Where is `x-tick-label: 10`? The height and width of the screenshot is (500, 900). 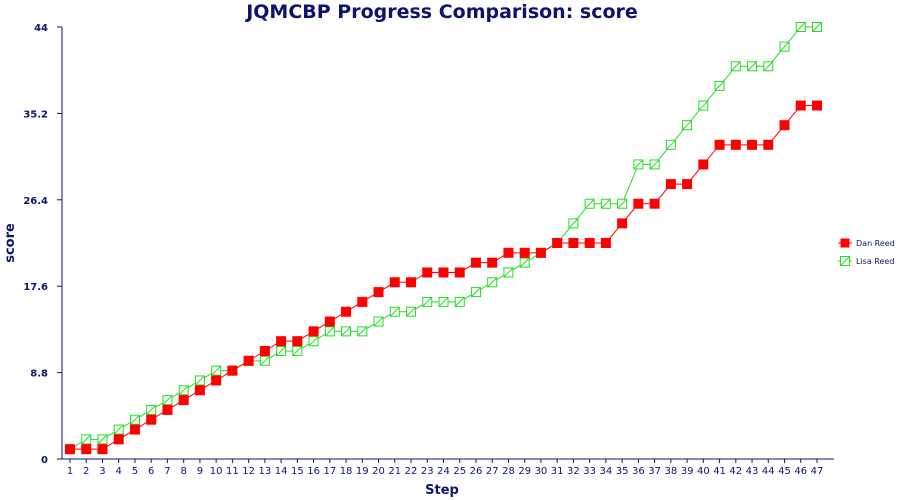 x-tick-label: 10 is located at coordinates (216, 471).